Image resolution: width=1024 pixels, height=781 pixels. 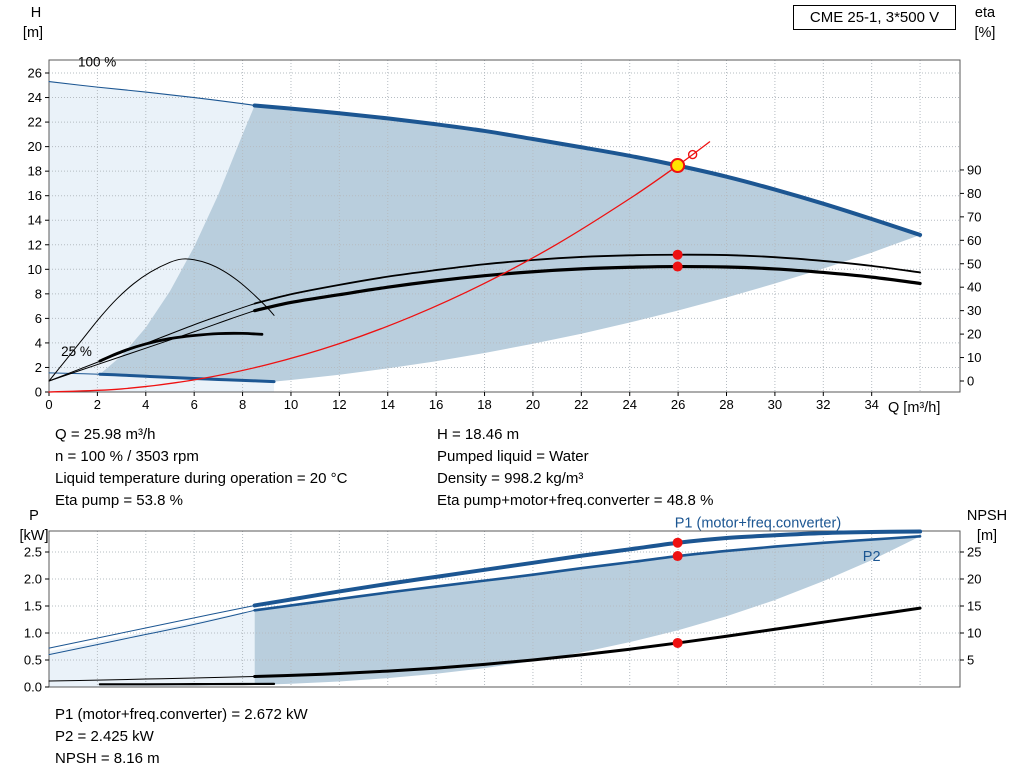 I want to click on svg-text: 40, so click(x=974, y=287).